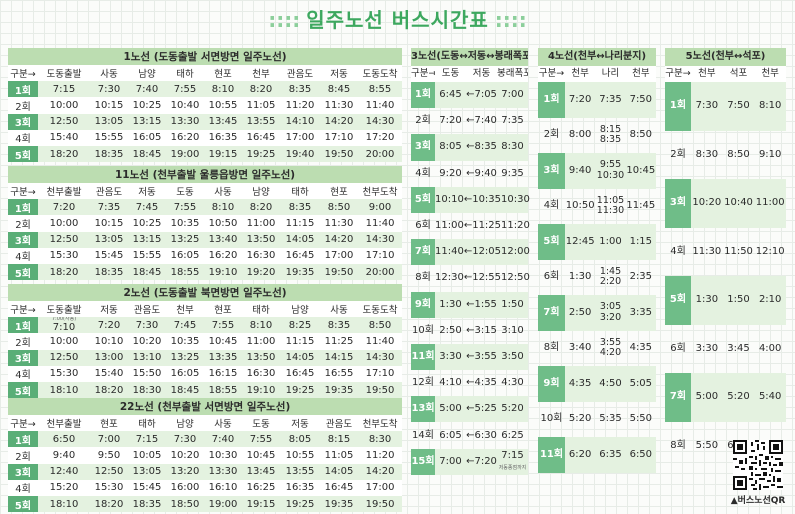 The image size is (795, 514). What do you see at coordinates (707, 300) in the screenshot?
I see `time-cell: 1:30` at bounding box center [707, 300].